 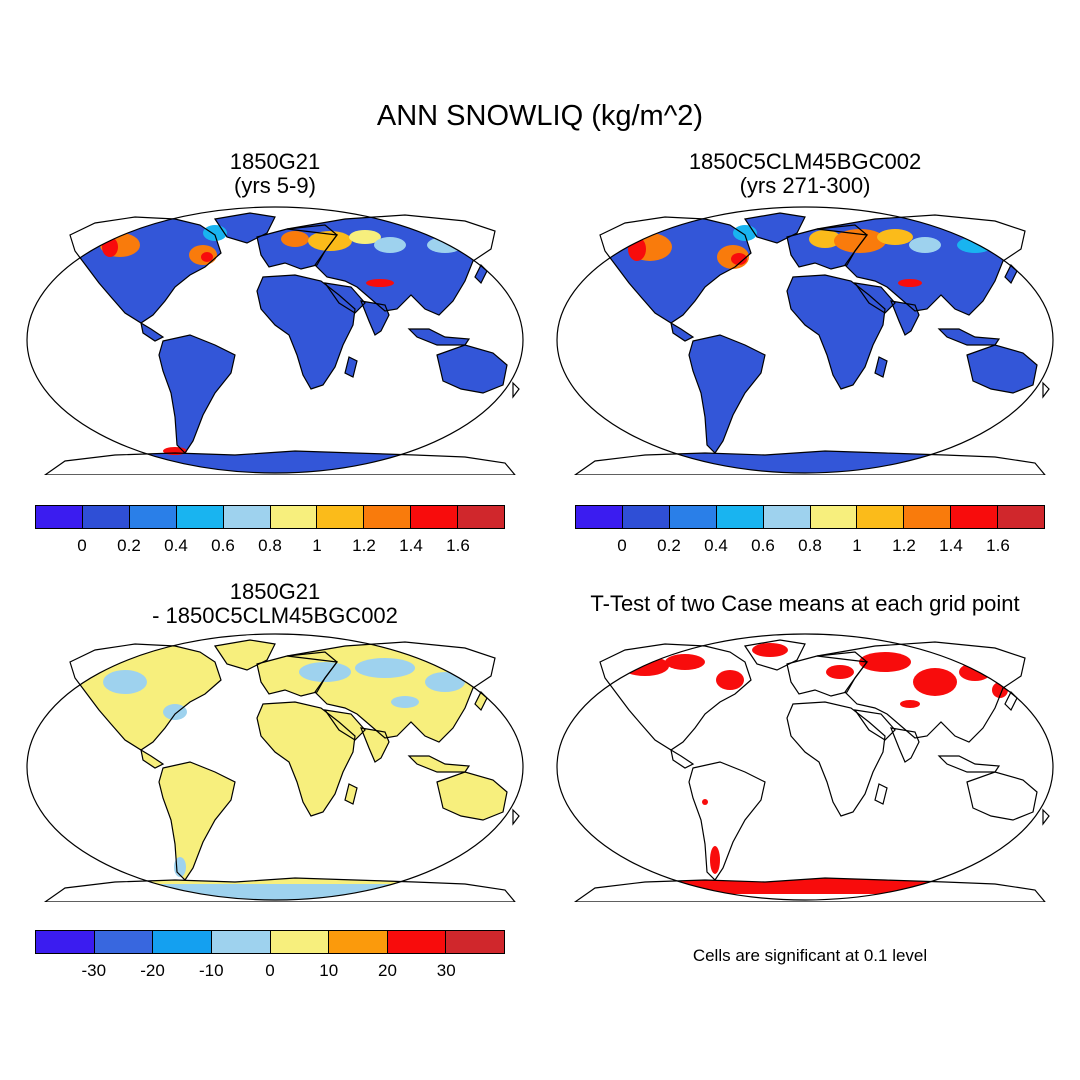 What do you see at coordinates (275, 185) in the screenshot?
I see `panel-1-years: (yrs 5-9)` at bounding box center [275, 185].